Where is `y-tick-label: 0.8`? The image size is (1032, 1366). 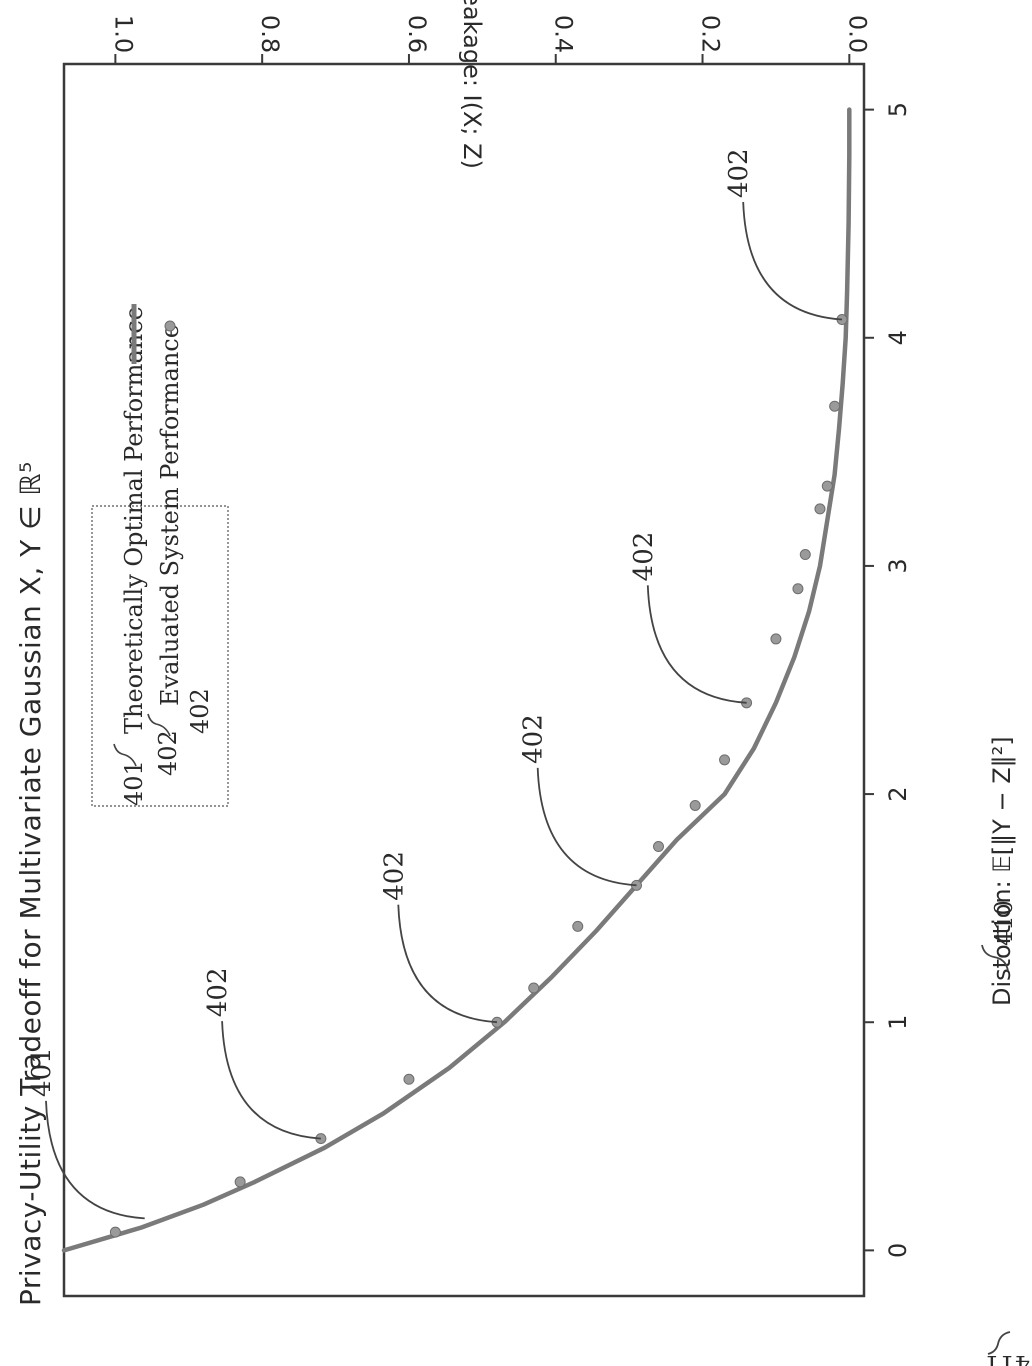 y-tick-label: 0.8 is located at coordinates (270, 34).